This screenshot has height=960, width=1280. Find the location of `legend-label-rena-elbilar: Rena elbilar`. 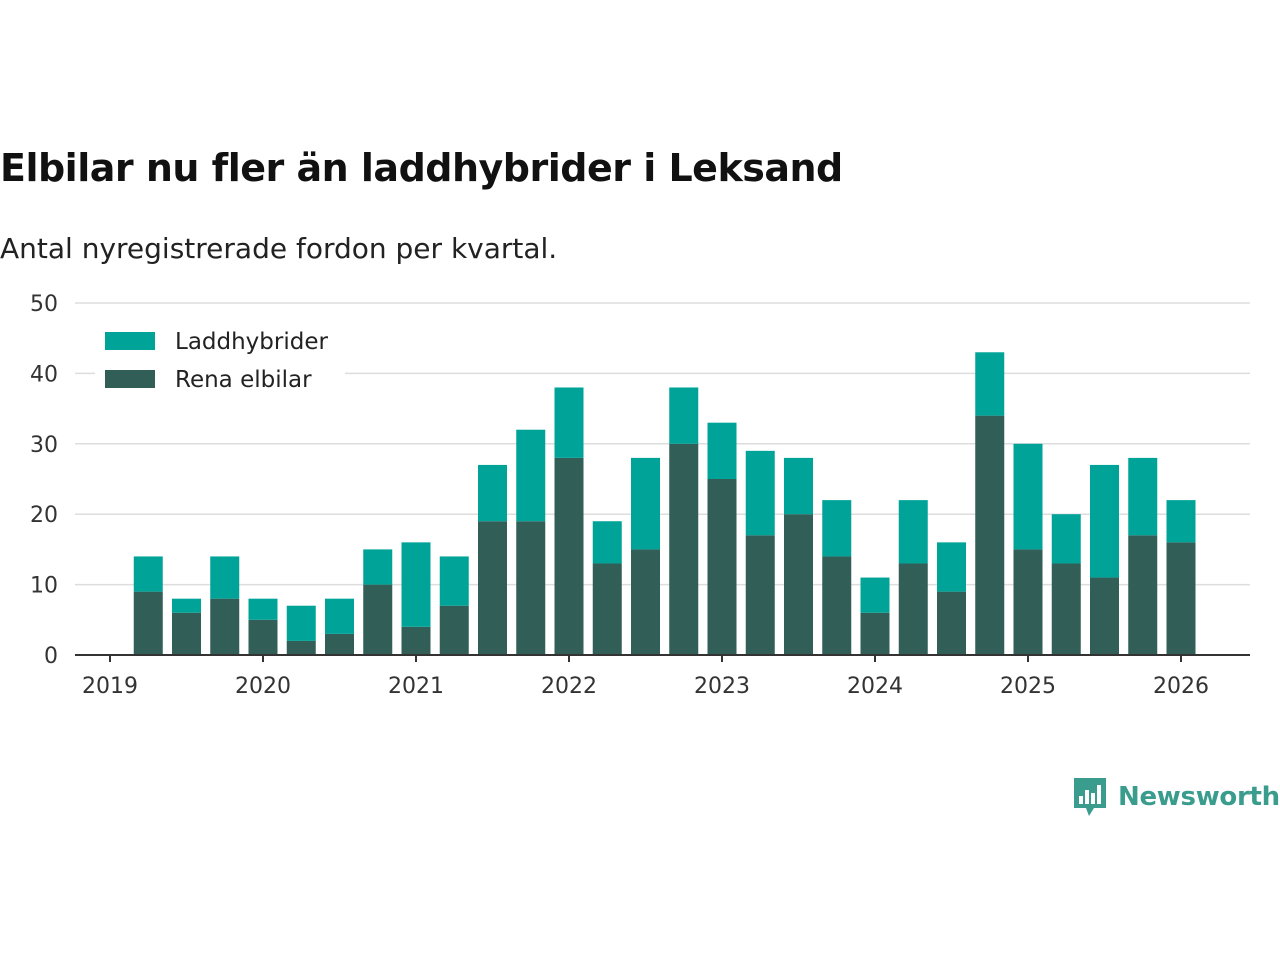

legend-label-rena-elbilar: Rena elbilar is located at coordinates (243, 380).